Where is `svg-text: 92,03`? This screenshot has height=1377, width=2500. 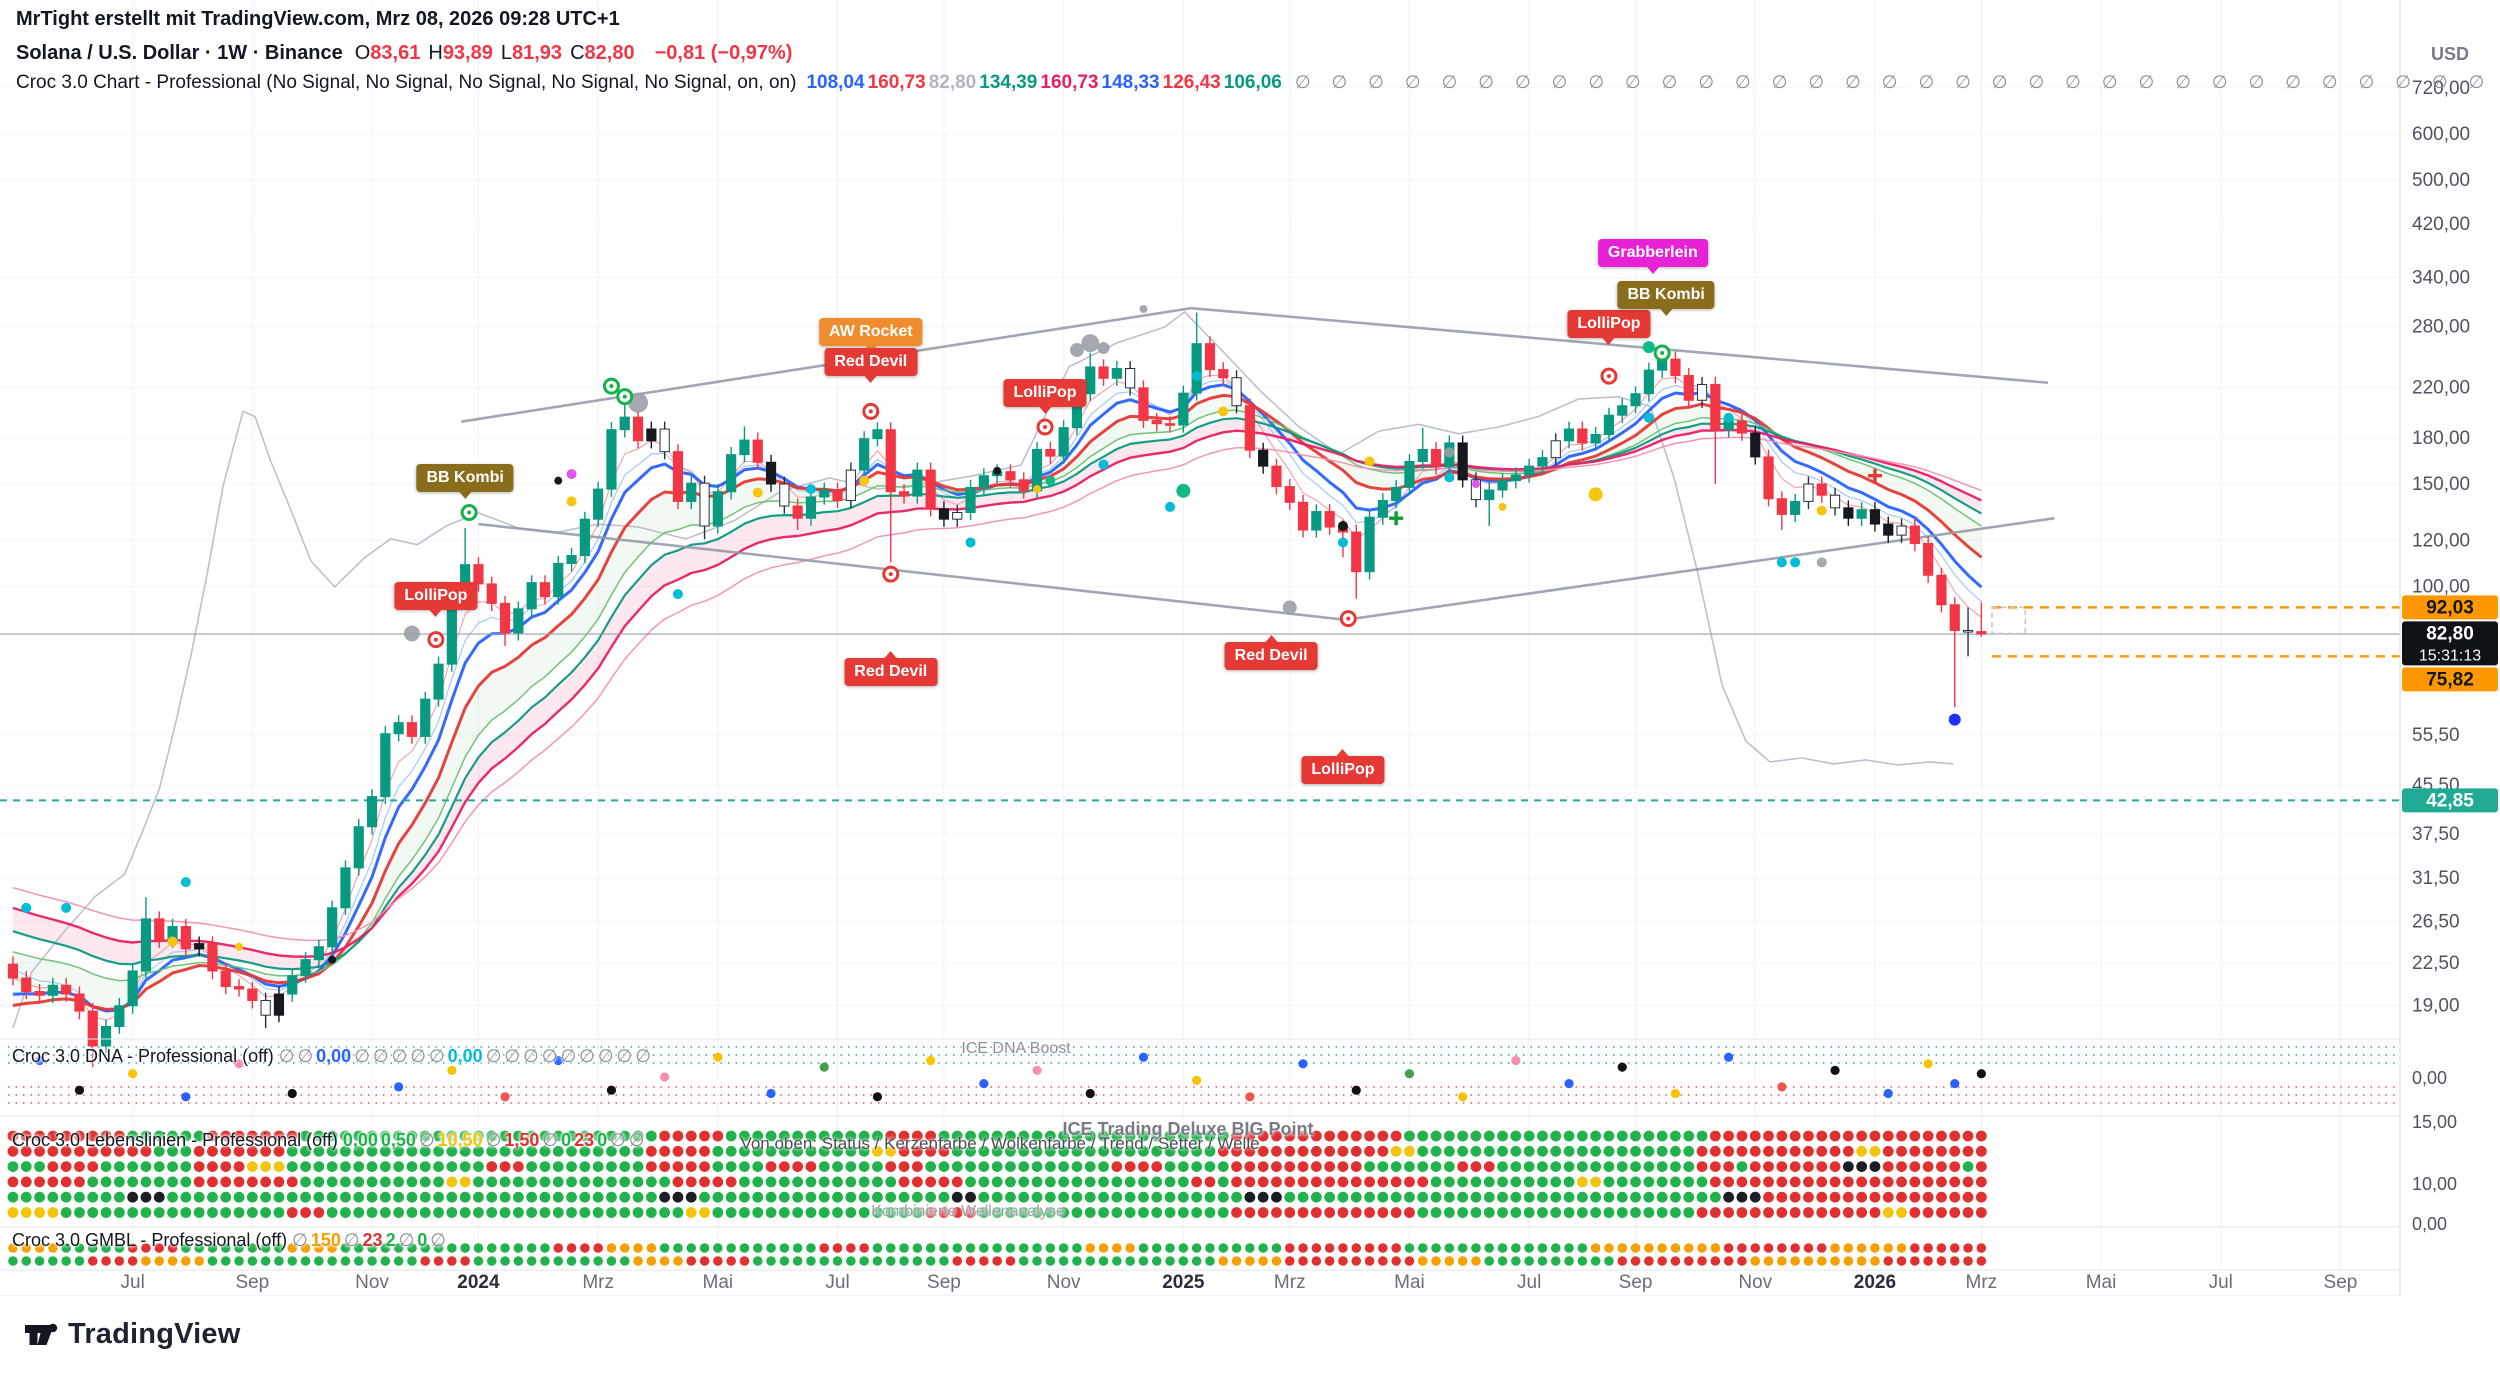
svg-text: 92,03 is located at coordinates (2450, 607).